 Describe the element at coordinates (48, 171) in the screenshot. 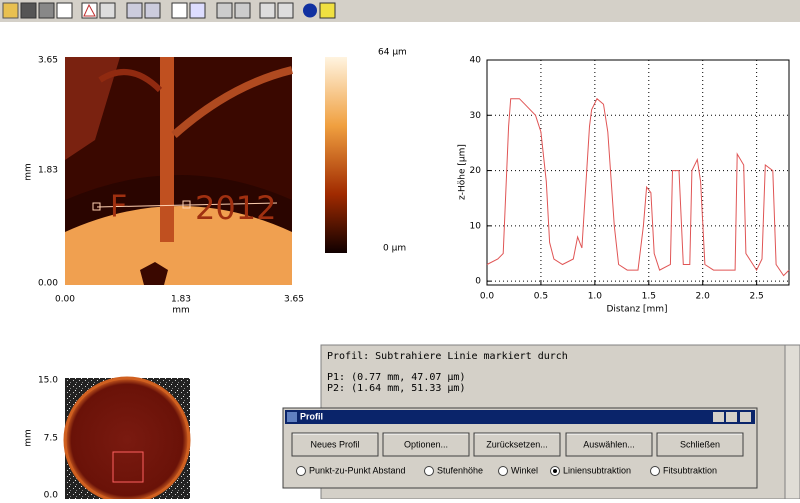

I see `y-tick-label: 1.83` at that location.